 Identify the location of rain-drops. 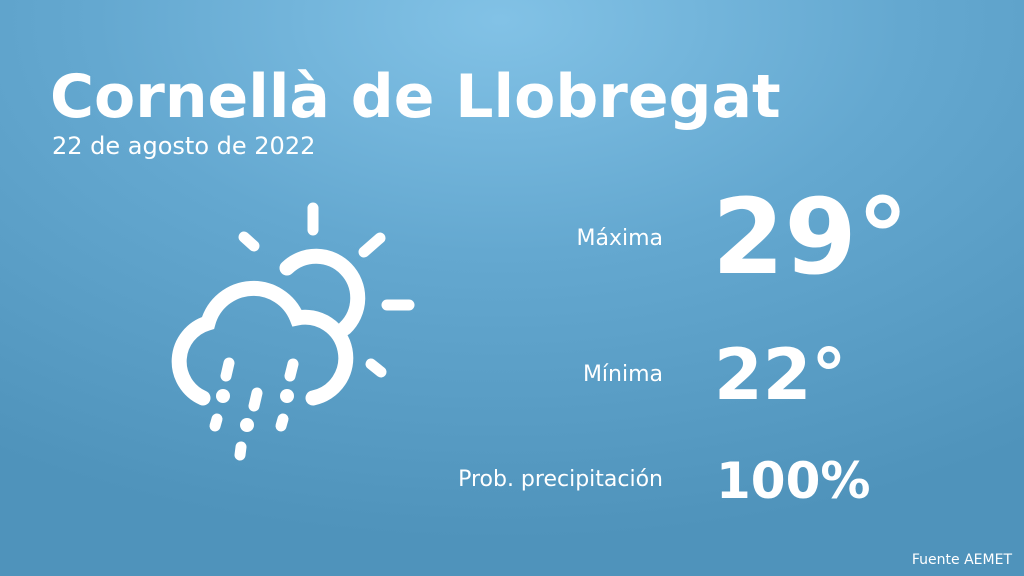
(254, 409).